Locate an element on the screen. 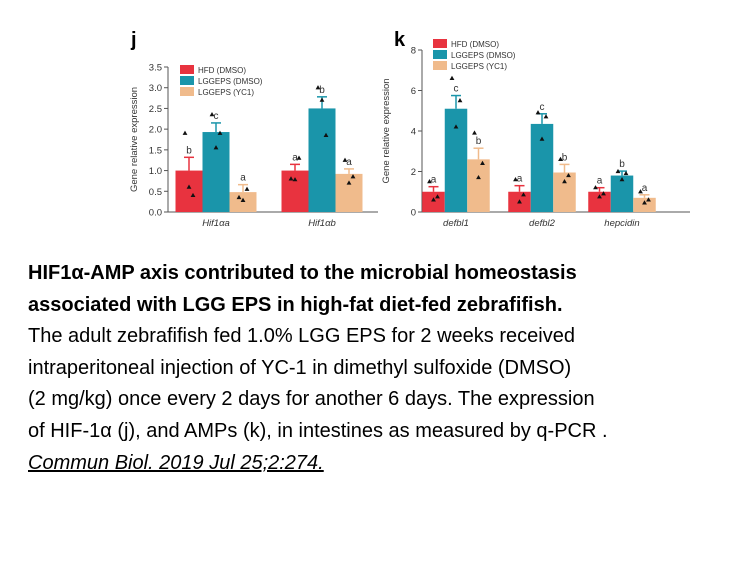  panel-j-legend-label: HFD (DMSO) is located at coordinates (222, 70).